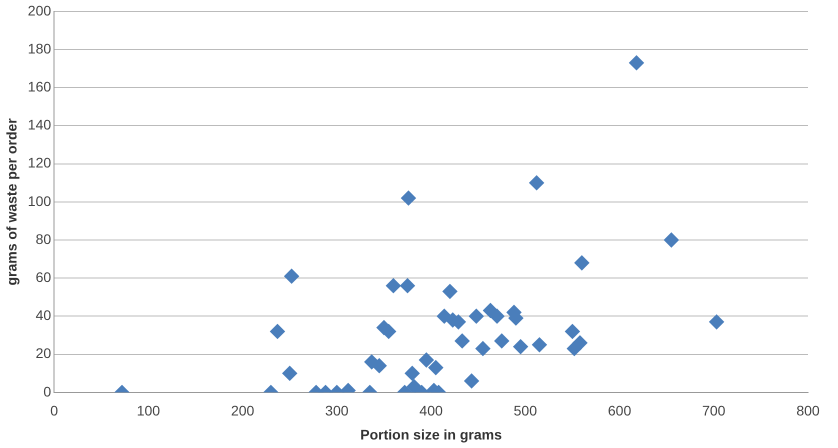  I want to click on y-axis-title: grams of waste per order, so click(11, 202).